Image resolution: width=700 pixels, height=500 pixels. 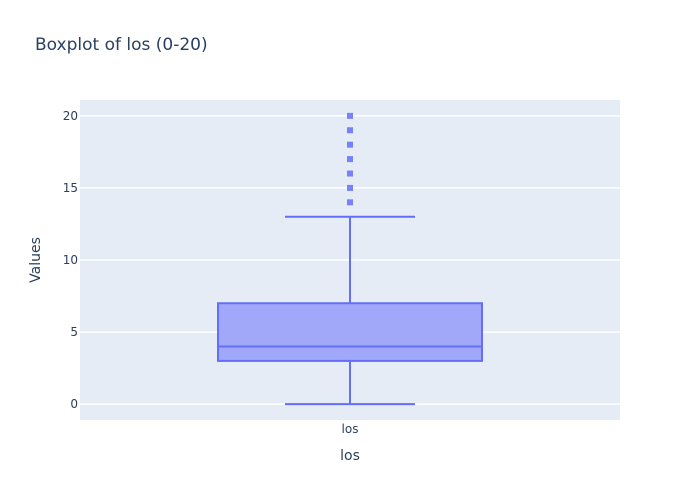 What do you see at coordinates (350, 332) in the screenshot?
I see `iqr-box` at bounding box center [350, 332].